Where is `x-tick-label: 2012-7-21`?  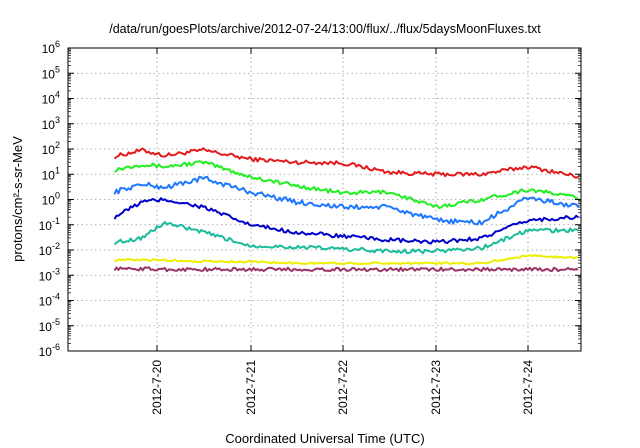 x-tick-label: 2012-7-21 is located at coordinates (251, 387).